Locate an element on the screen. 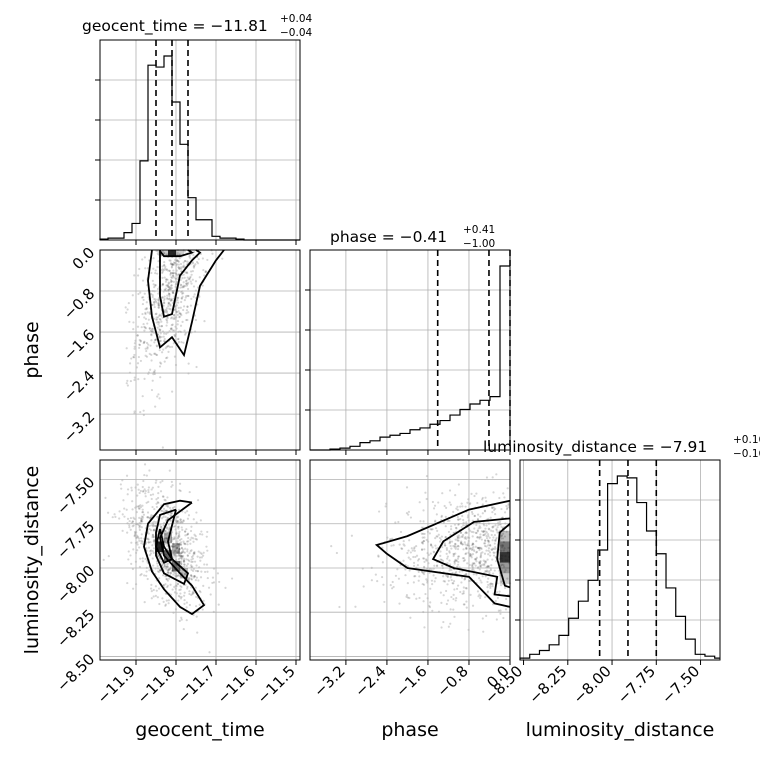  ytick-label-luminosity_distance-3: −7.75 is located at coordinates (75, 539).